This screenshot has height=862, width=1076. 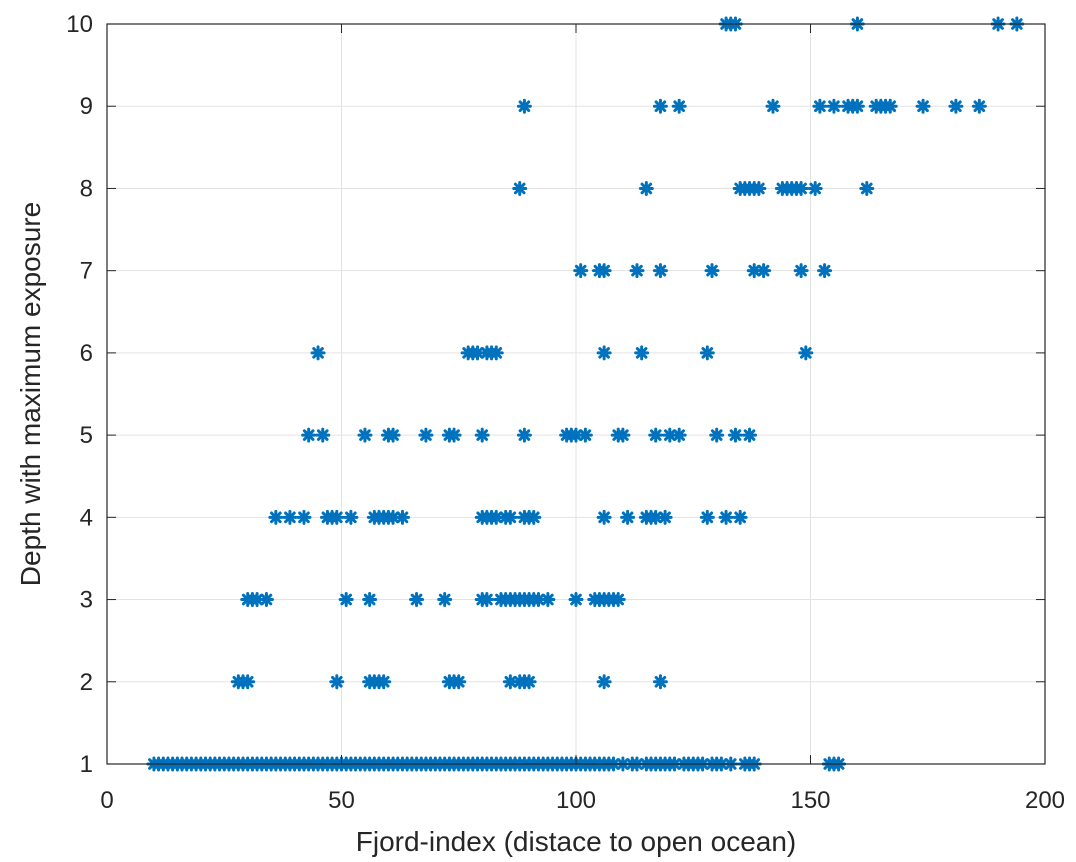 I want to click on x-tick-label: 150, so click(x=810, y=800).